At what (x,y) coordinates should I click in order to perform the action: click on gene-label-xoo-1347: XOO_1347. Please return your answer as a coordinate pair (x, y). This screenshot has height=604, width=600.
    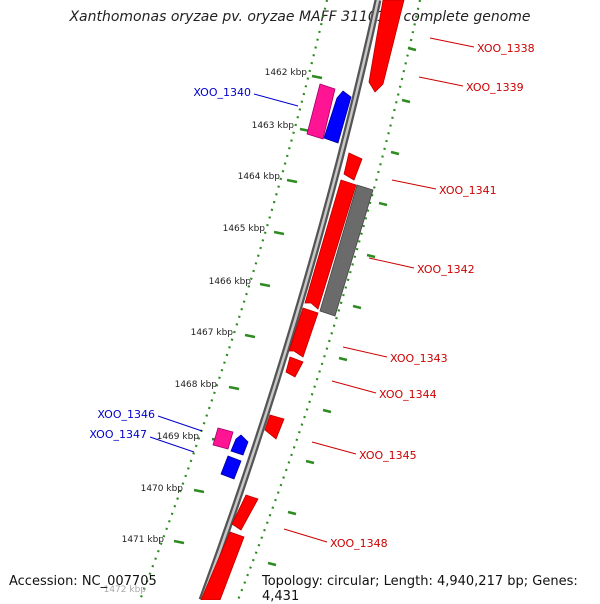
    Looking at the image, I should click on (118, 434).